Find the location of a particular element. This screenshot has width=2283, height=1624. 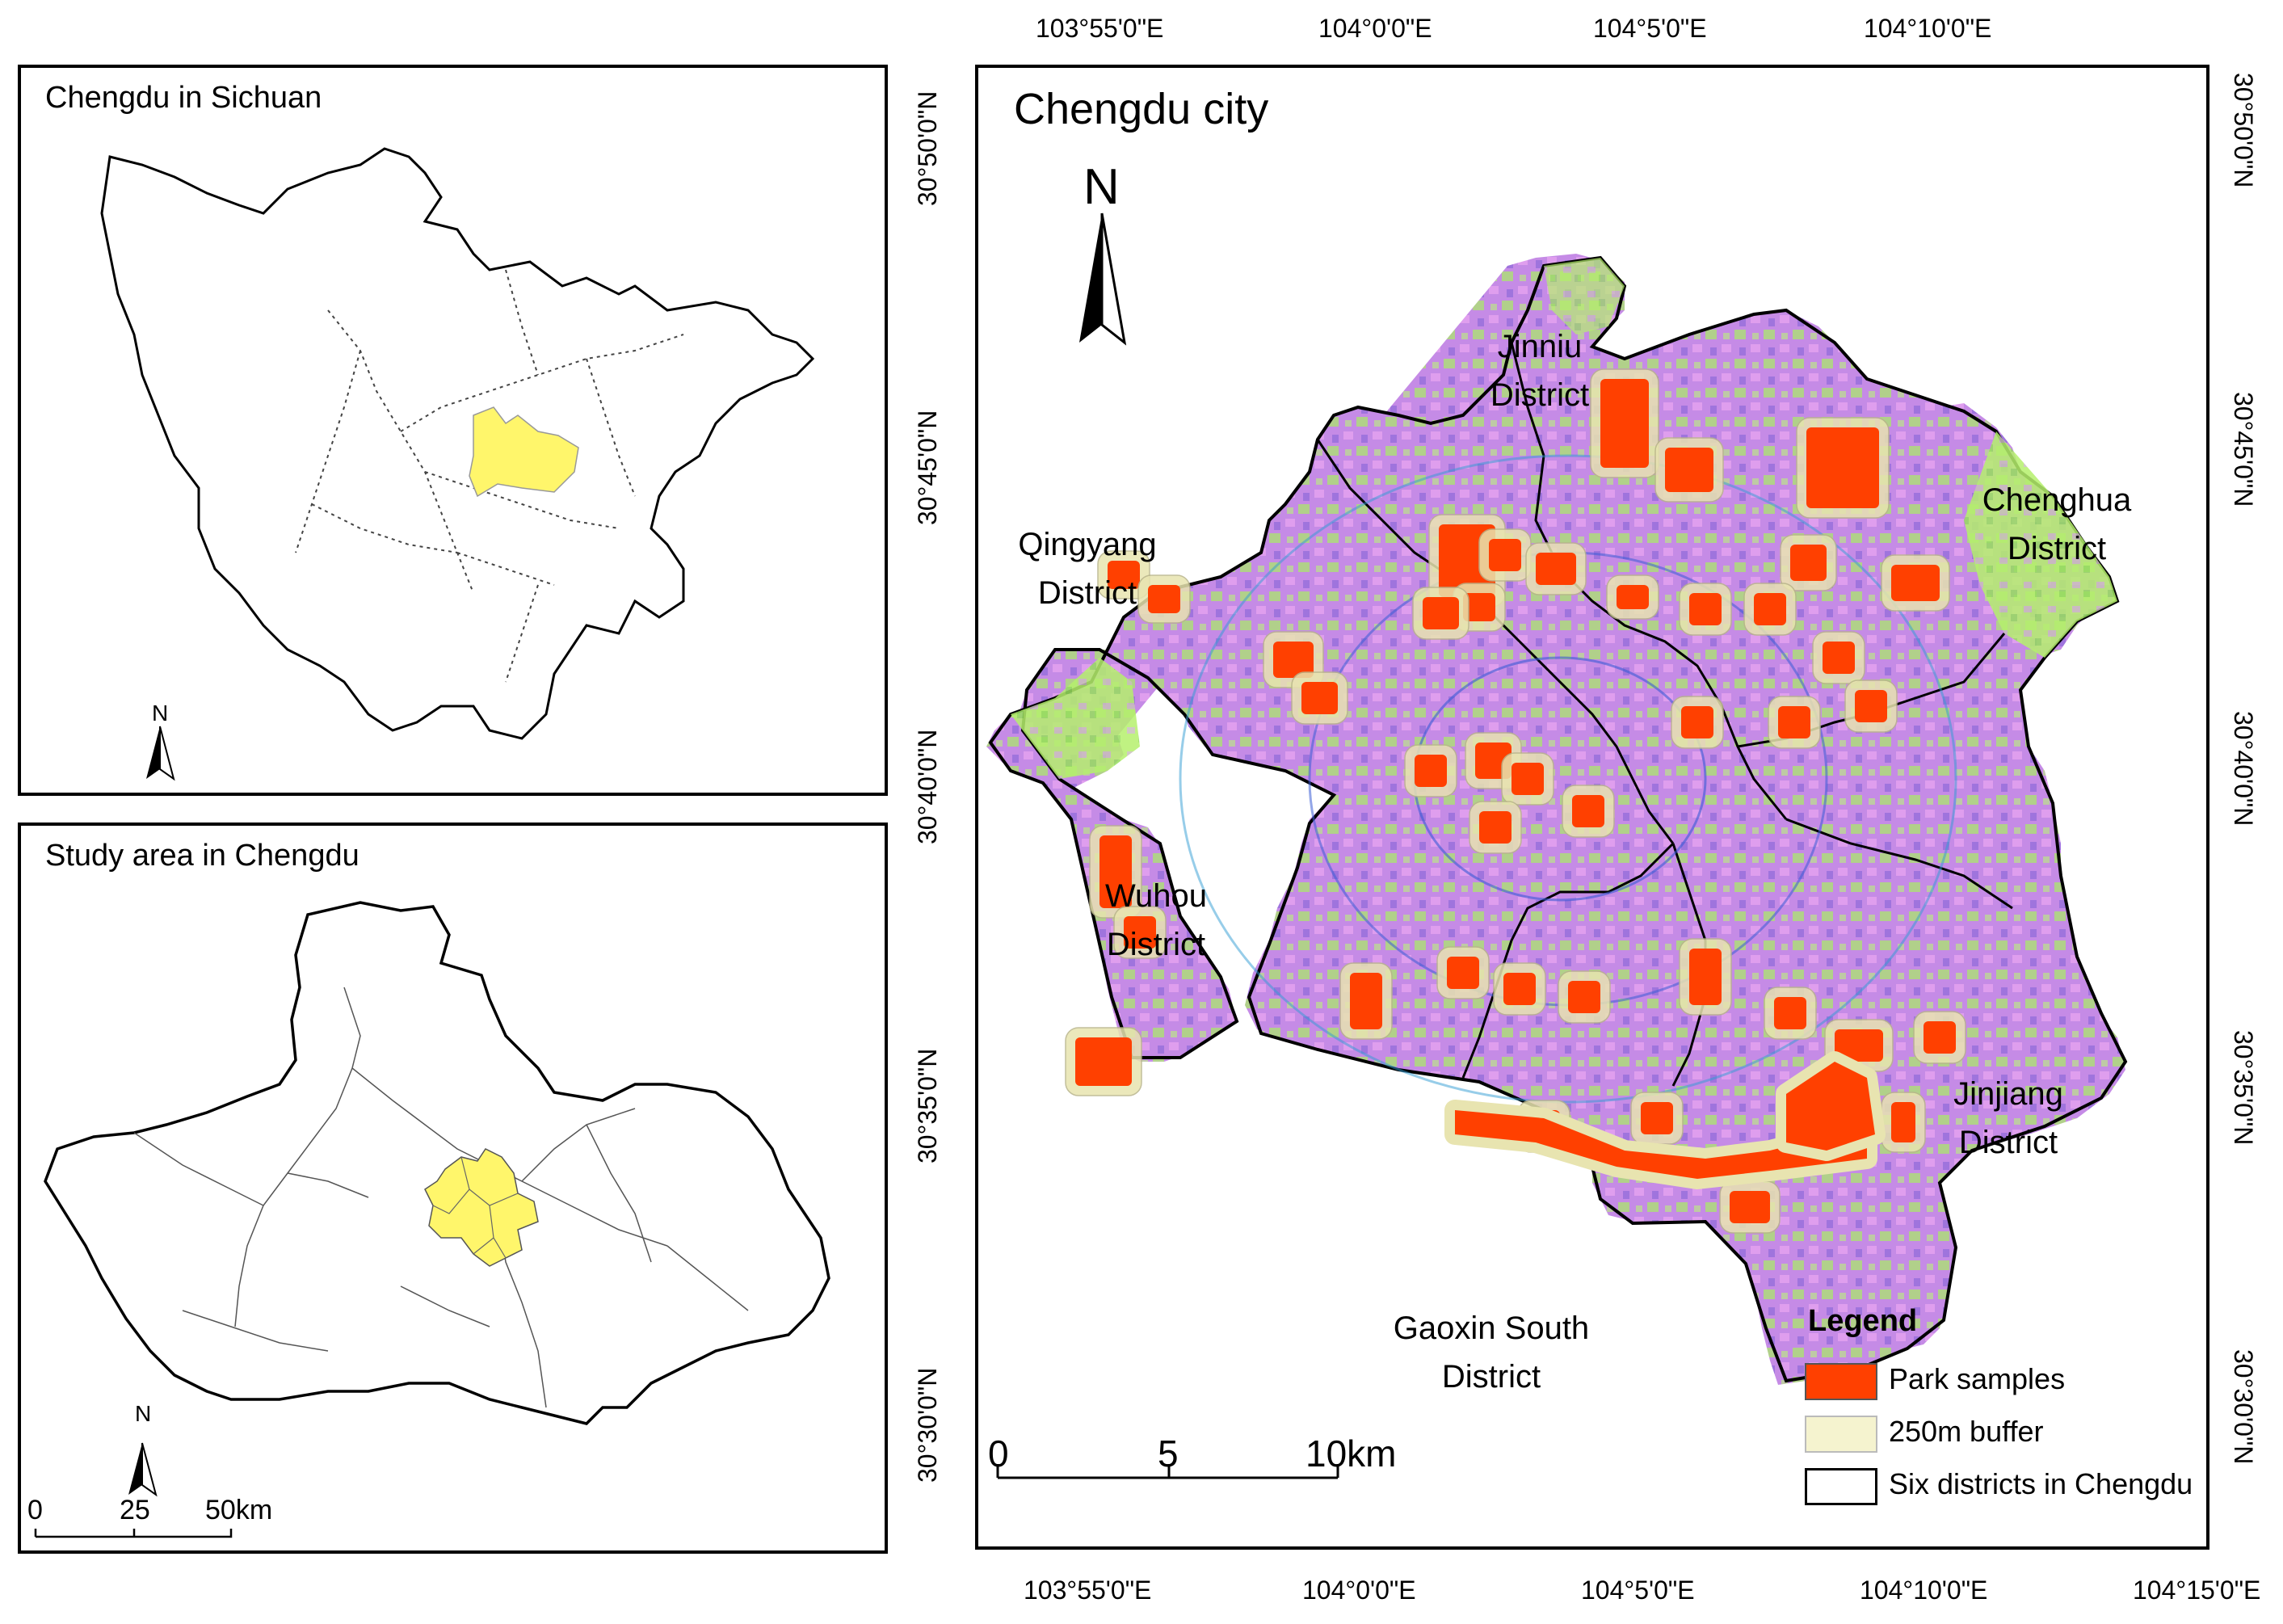

sichuan-outline is located at coordinates (458, 444).